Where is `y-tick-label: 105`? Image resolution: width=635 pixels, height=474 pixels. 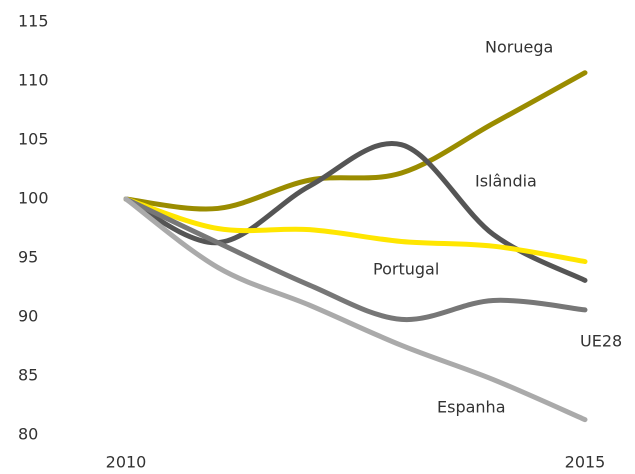 y-tick-label: 105 is located at coordinates (33, 139).